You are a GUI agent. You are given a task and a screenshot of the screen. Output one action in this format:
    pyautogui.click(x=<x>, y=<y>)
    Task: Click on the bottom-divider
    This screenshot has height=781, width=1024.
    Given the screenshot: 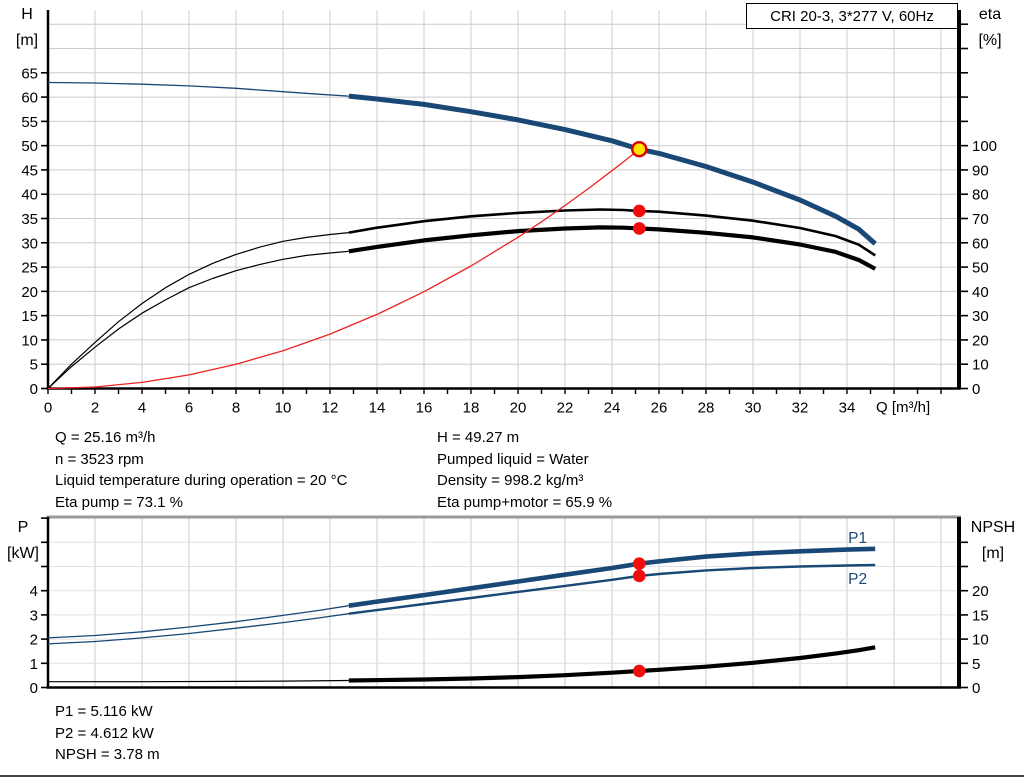 What is the action you would take?
    pyautogui.click(x=512, y=776)
    